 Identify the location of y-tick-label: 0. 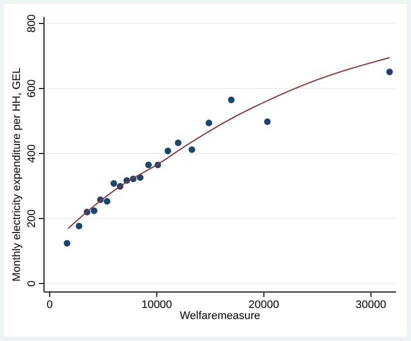
(32, 283).